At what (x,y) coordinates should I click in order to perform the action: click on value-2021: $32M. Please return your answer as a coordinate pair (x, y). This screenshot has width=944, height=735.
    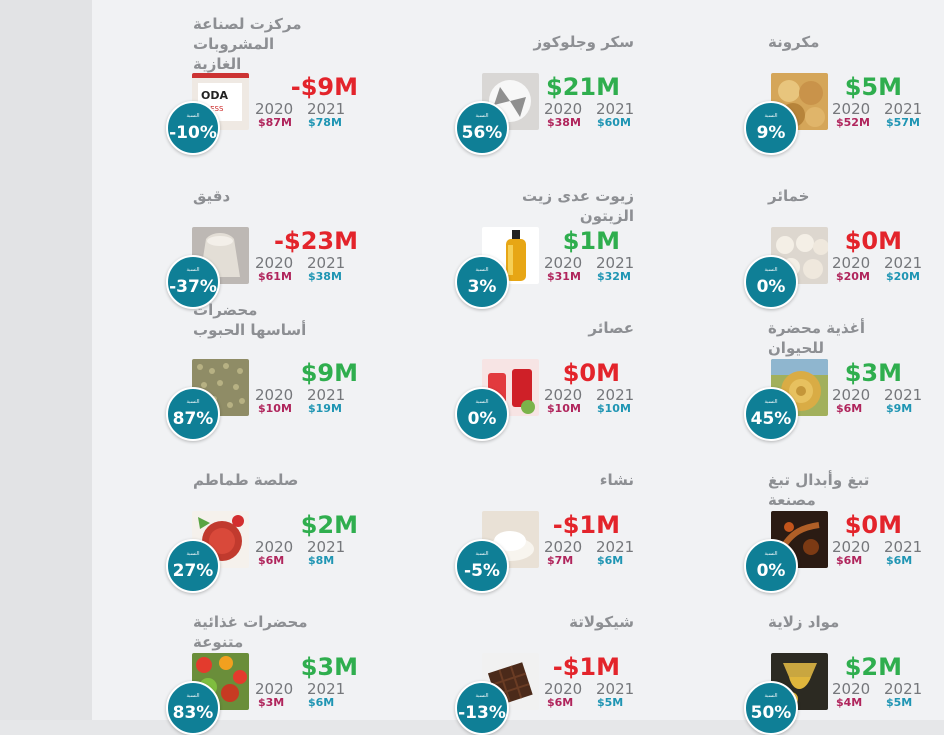
    Looking at the image, I should click on (614, 276).